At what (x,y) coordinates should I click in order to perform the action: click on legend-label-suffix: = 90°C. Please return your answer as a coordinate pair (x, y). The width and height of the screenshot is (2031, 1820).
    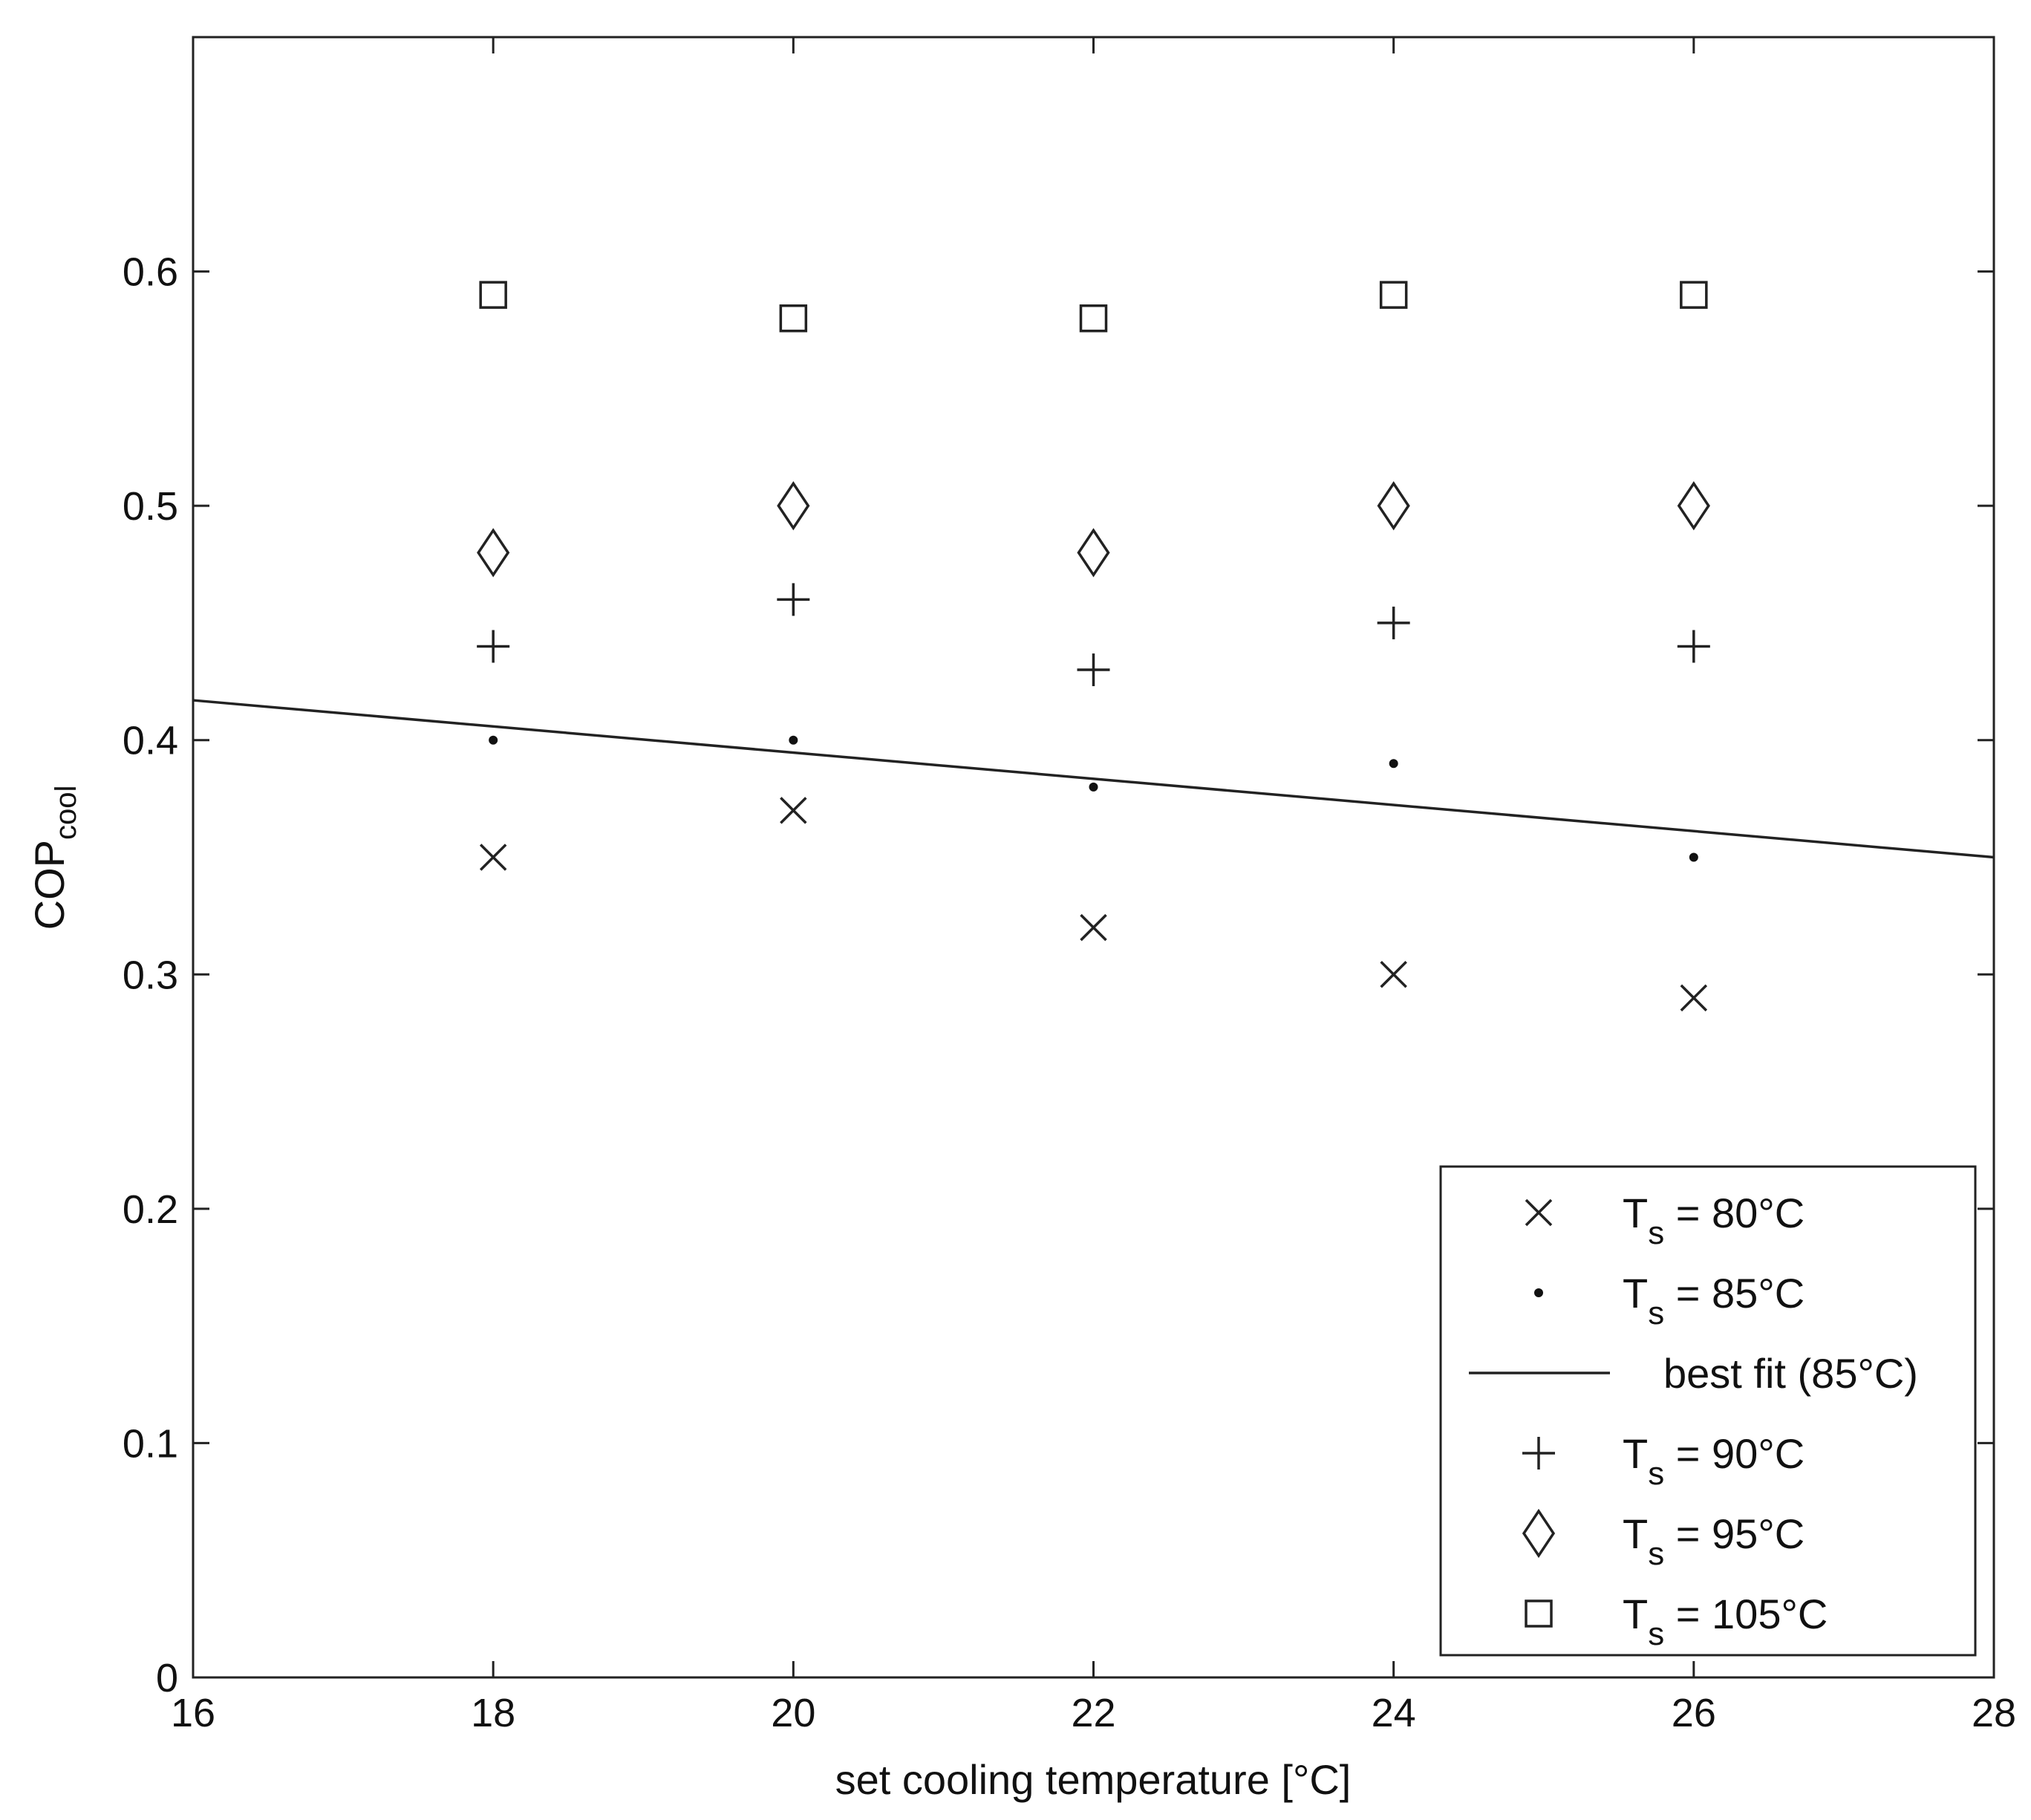
    Looking at the image, I should click on (1734, 1453).